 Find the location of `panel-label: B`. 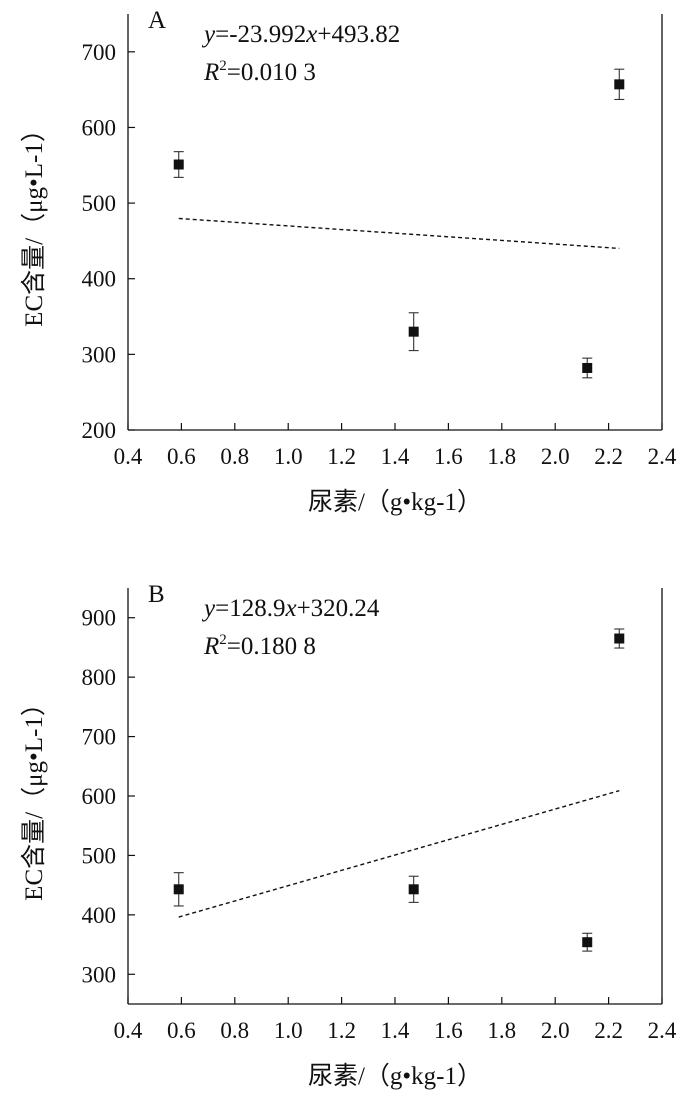

panel-label: B is located at coordinates (156, 594).